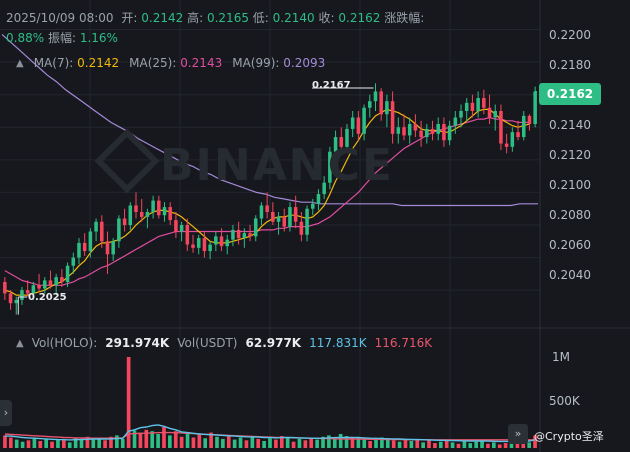 The width and height of the screenshot is (630, 452). What do you see at coordinates (273, 343) in the screenshot?
I see `vol-usdt-value: 62.977K` at bounding box center [273, 343].